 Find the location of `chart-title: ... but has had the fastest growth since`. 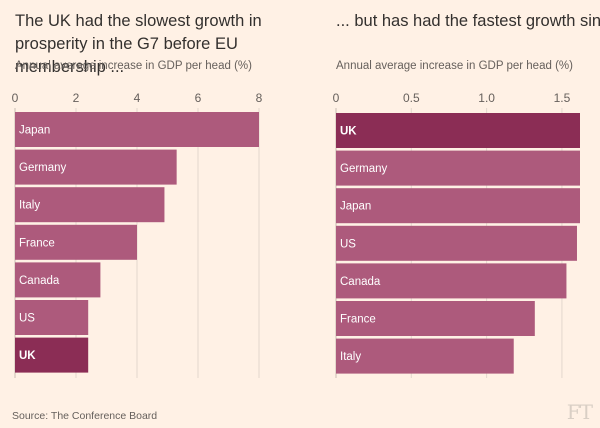

chart-title: ... but has had the fastest growth since is located at coordinates (468, 21).